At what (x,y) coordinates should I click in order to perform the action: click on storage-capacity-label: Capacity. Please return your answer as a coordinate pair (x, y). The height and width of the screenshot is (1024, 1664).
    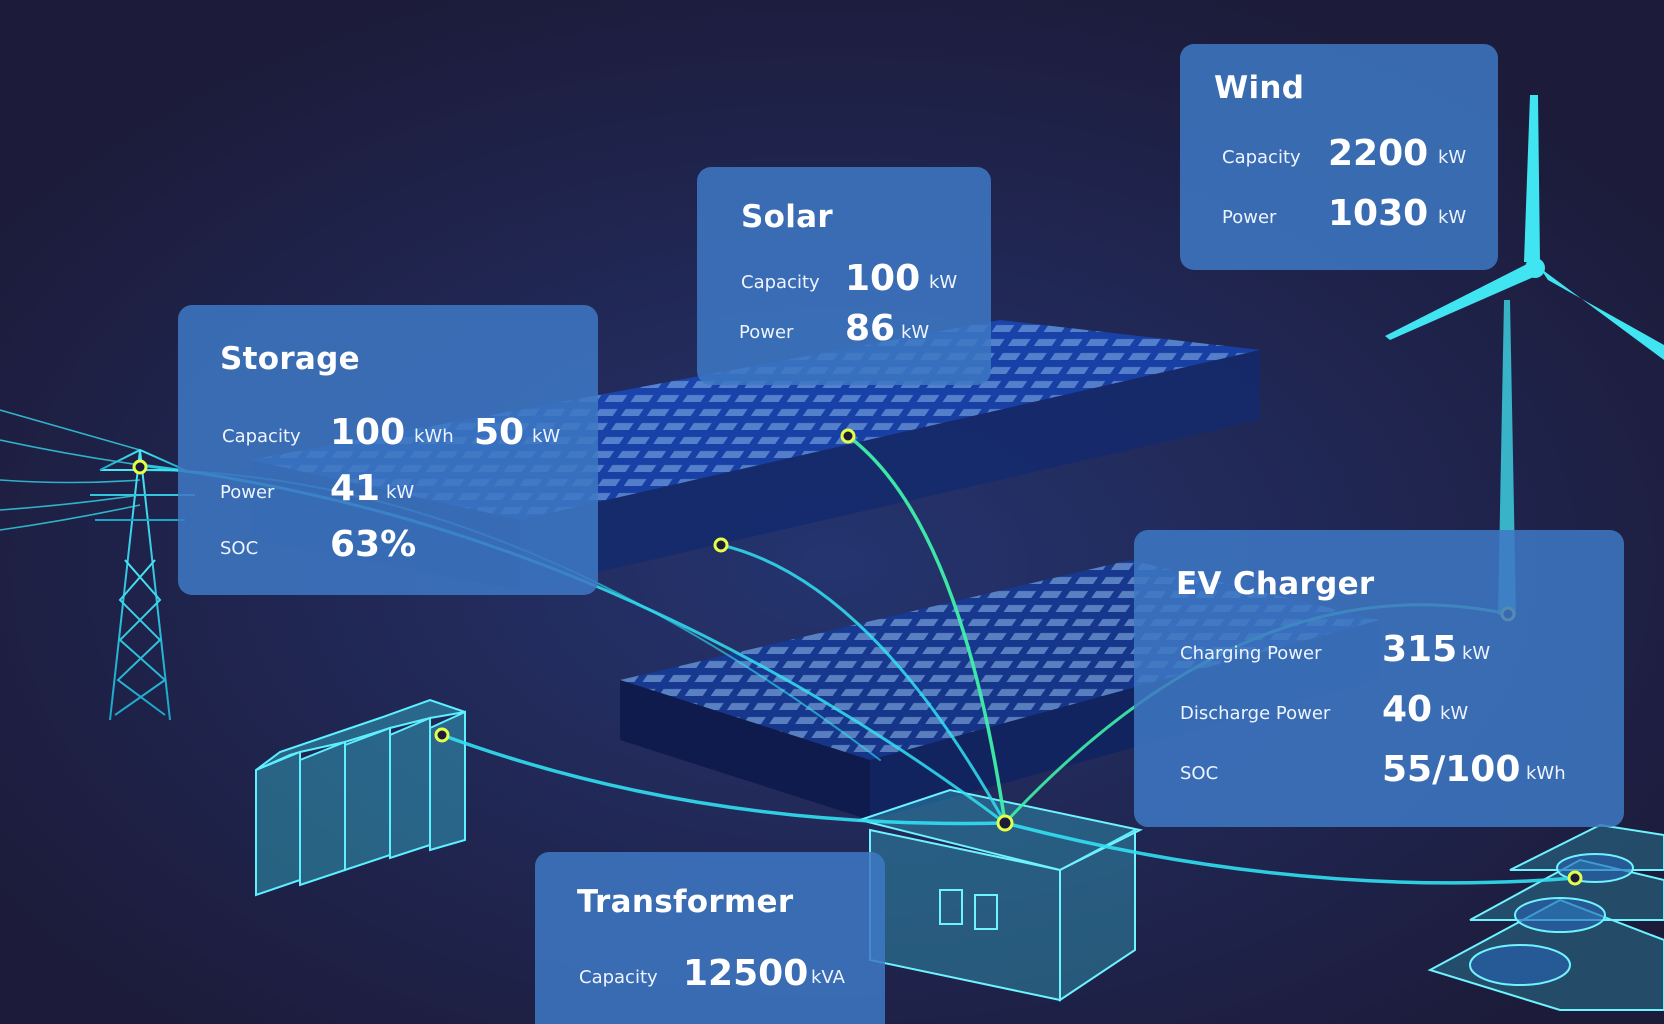
    Looking at the image, I should click on (261, 436).